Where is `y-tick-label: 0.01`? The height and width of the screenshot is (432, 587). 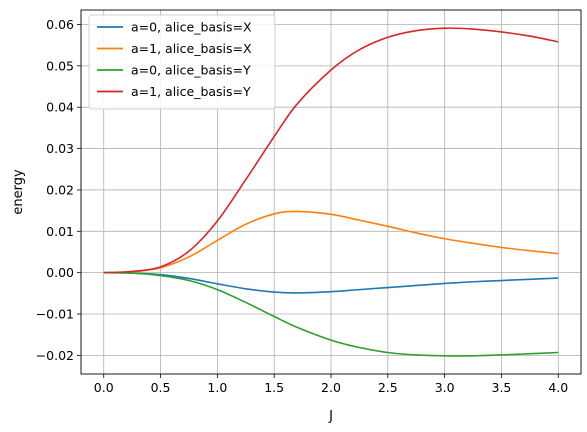 y-tick-label: 0.01 is located at coordinates (60, 231).